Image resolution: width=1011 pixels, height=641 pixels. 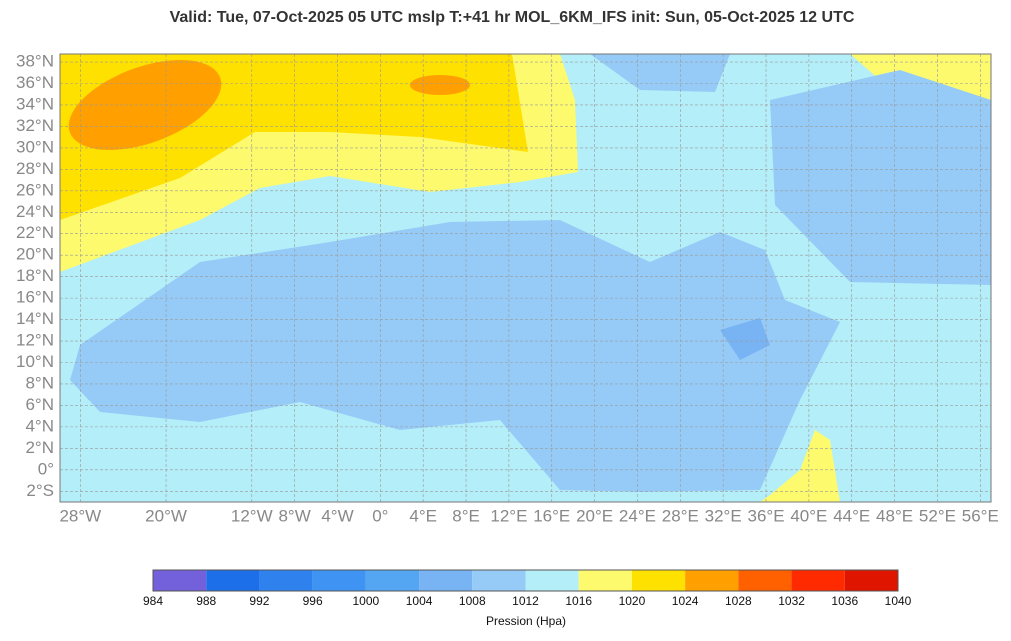 I want to click on lon-label: 12°E, so click(x=508, y=515).